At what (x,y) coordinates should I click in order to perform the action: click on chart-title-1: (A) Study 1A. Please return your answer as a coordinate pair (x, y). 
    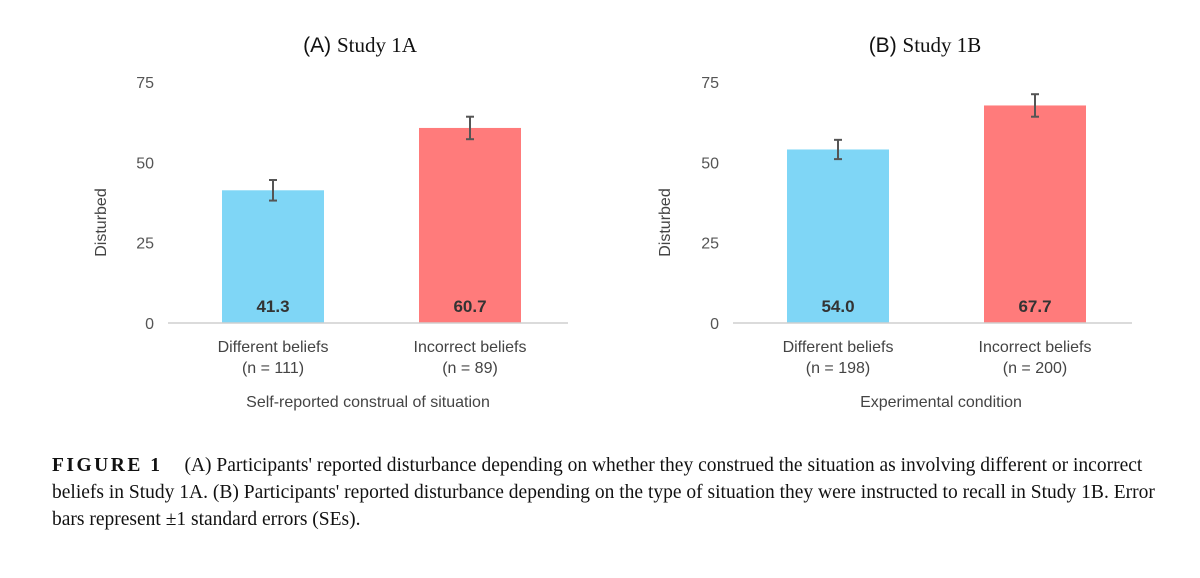
    Looking at the image, I should click on (360, 45).